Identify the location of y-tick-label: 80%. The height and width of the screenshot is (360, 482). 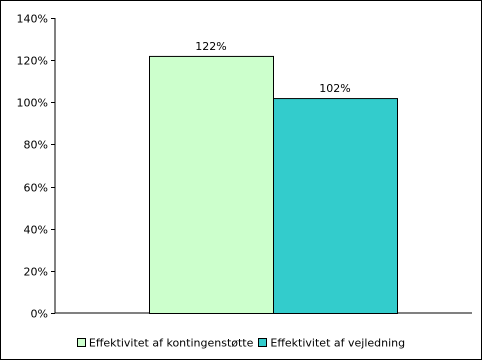
(36, 145).